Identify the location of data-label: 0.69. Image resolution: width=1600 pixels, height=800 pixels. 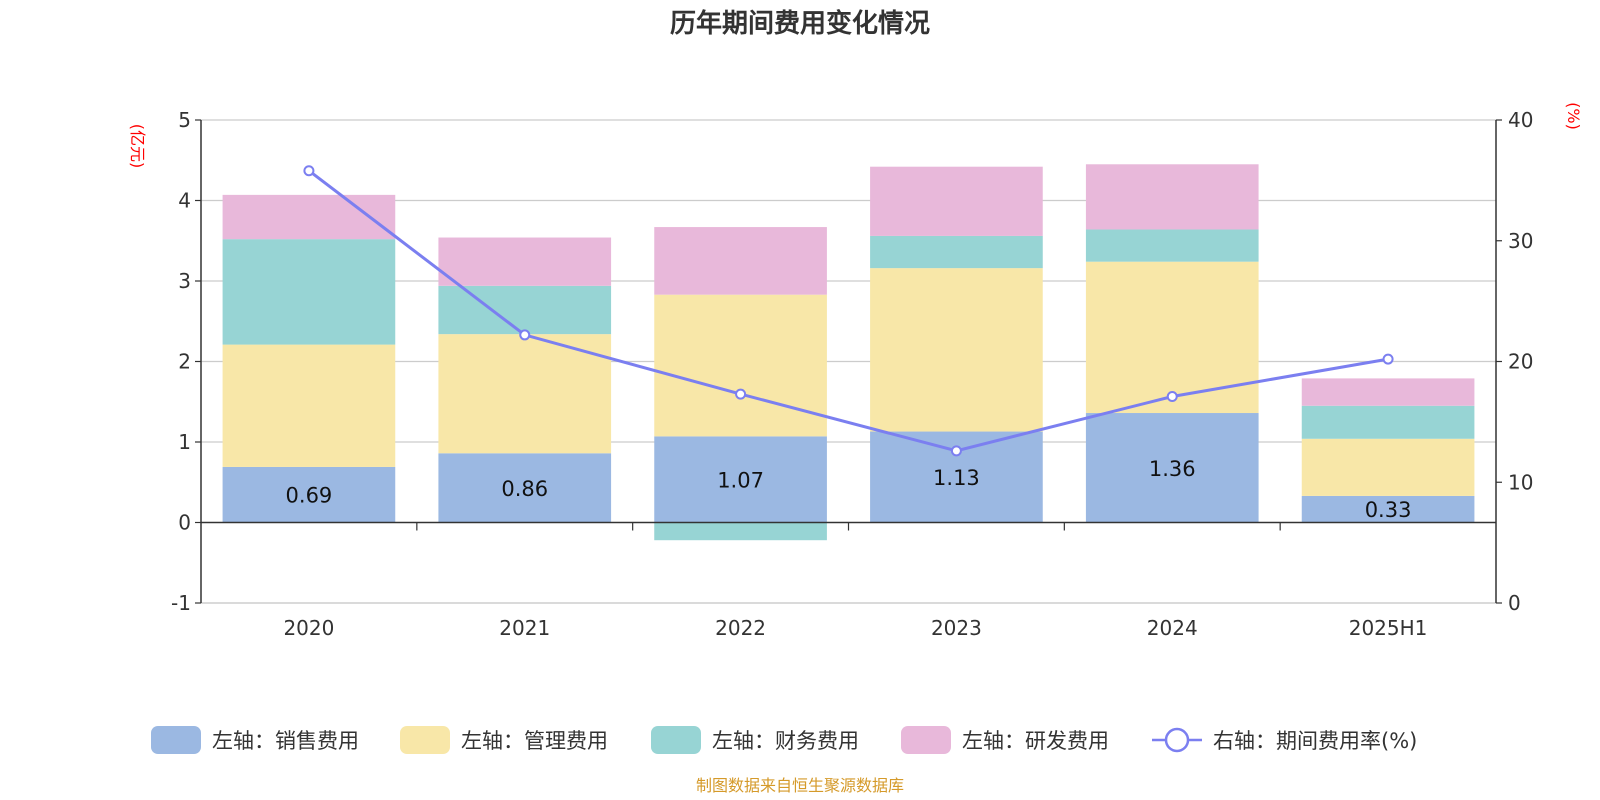
(309, 496).